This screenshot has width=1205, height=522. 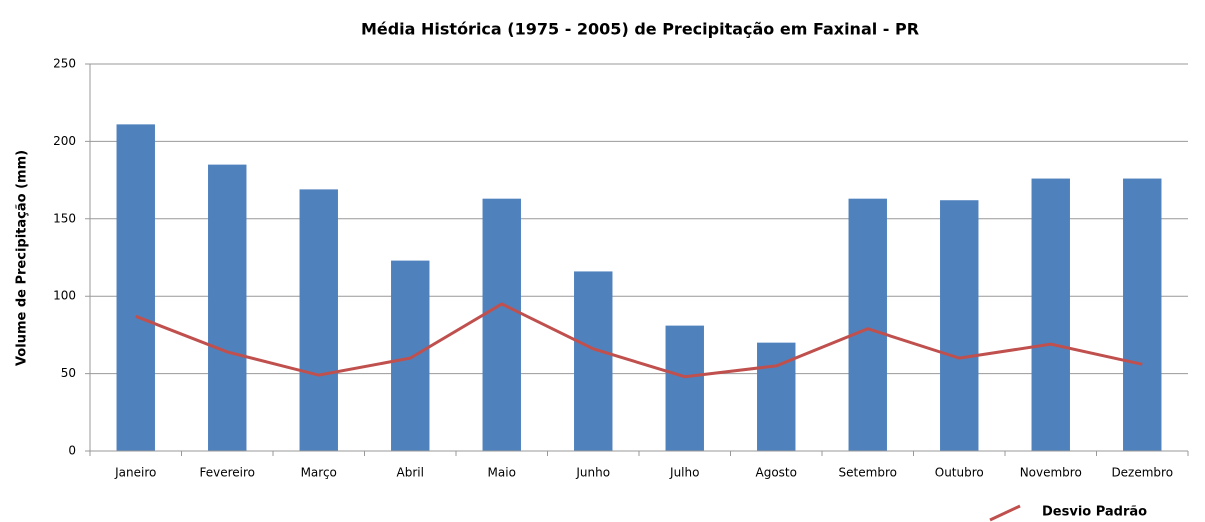 What do you see at coordinates (868, 473) in the screenshot?
I see `x-tick-label: Setembro` at bounding box center [868, 473].